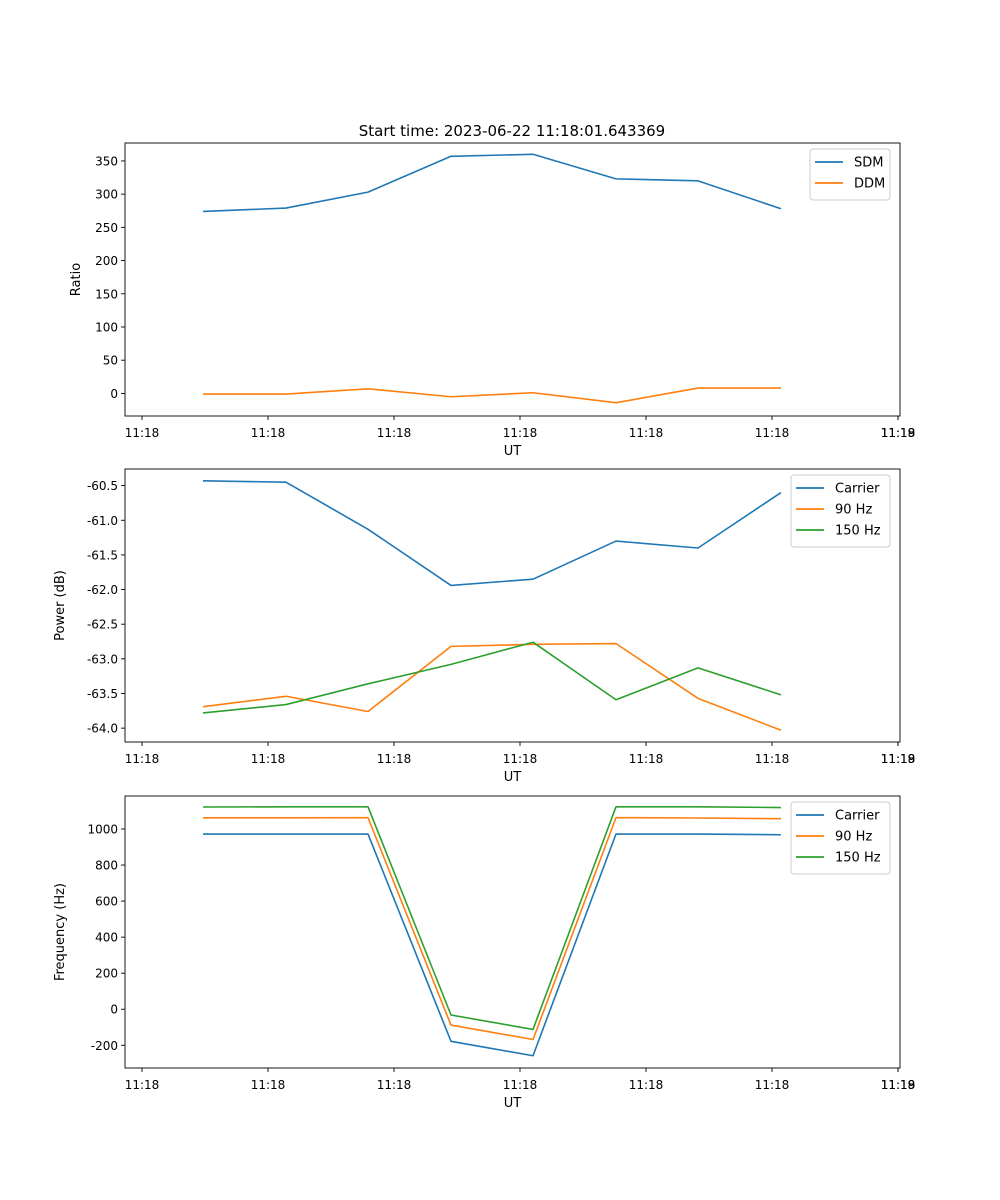 This screenshot has height=1200, width=1000. What do you see at coordinates (102, 729) in the screenshot?
I see `y-tick-label: -64.0` at bounding box center [102, 729].